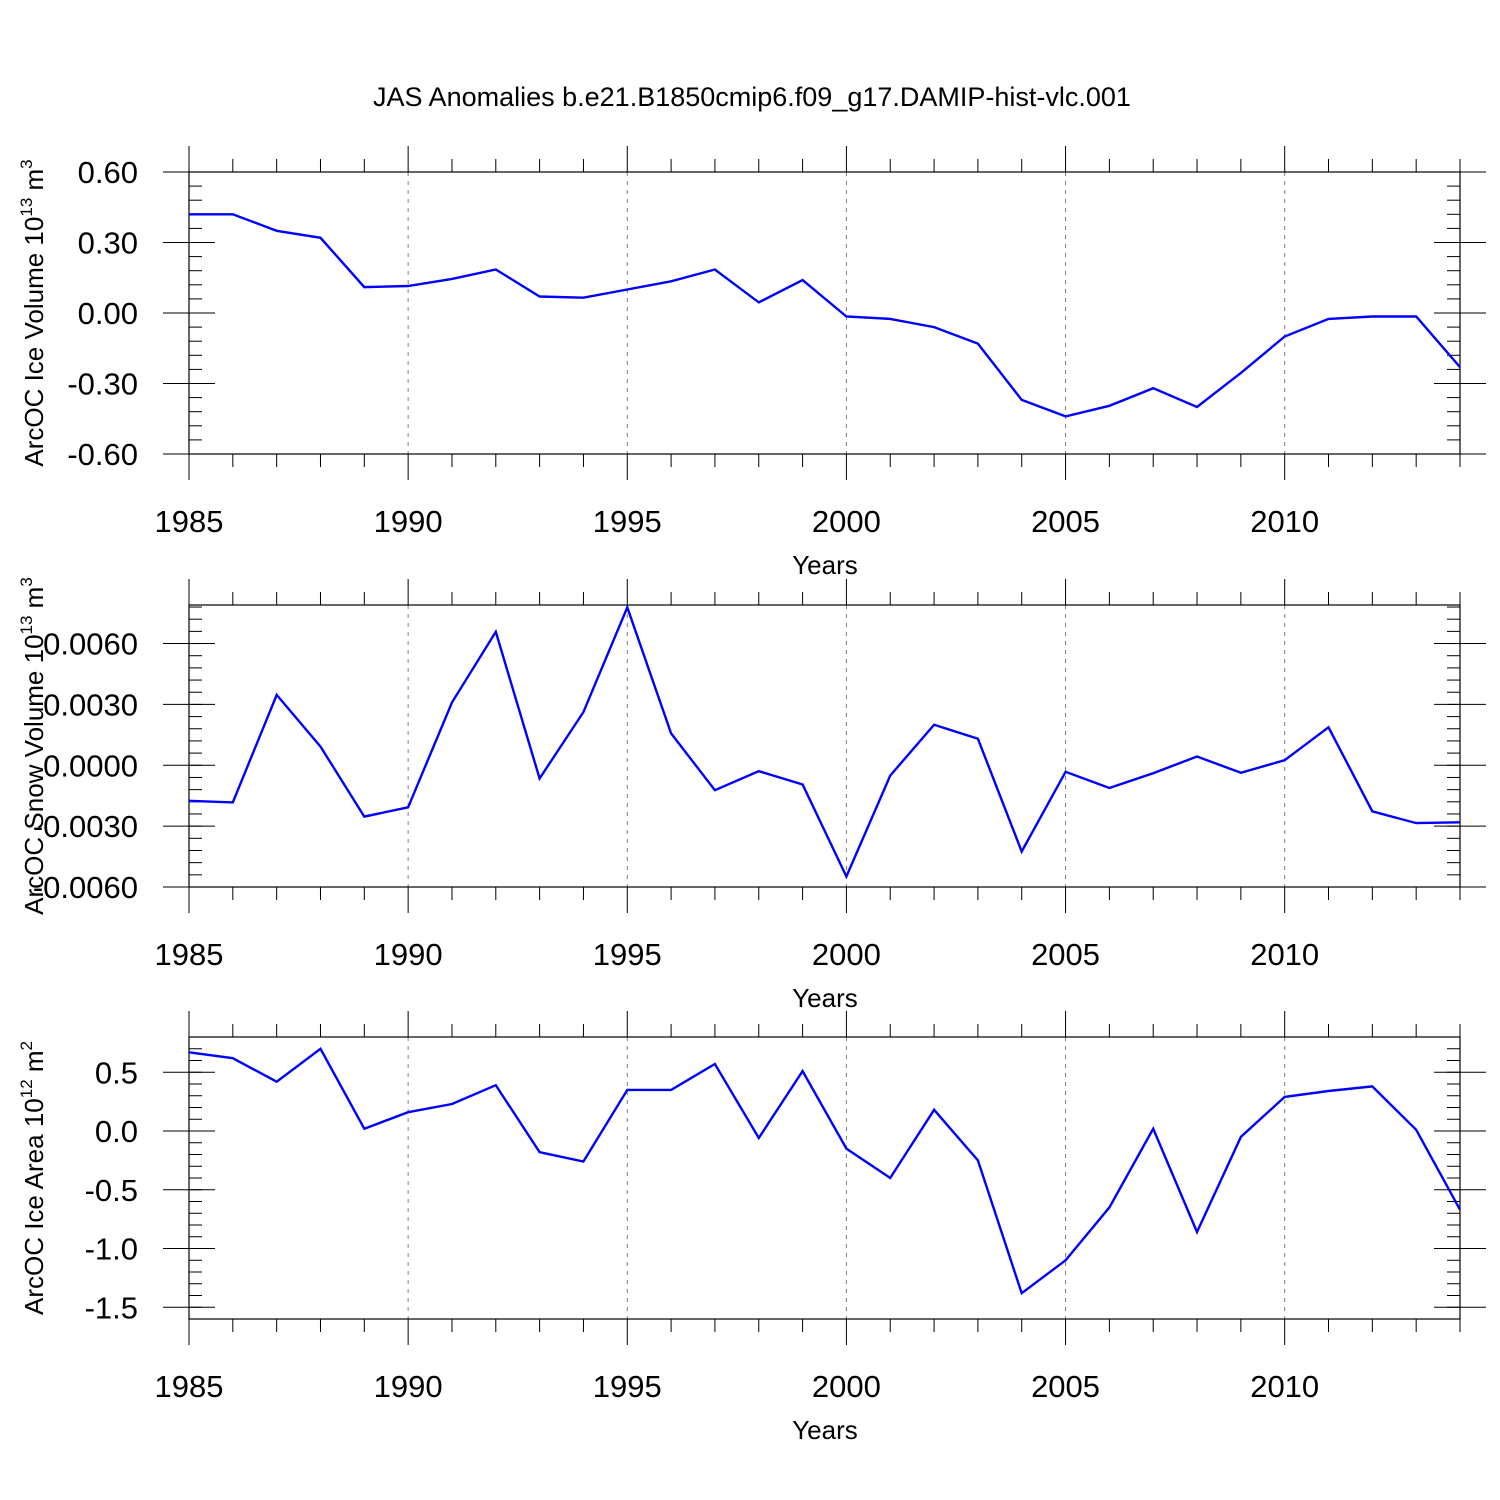  I want to click on y-tick-label: 0.0000, so click(90, 765).